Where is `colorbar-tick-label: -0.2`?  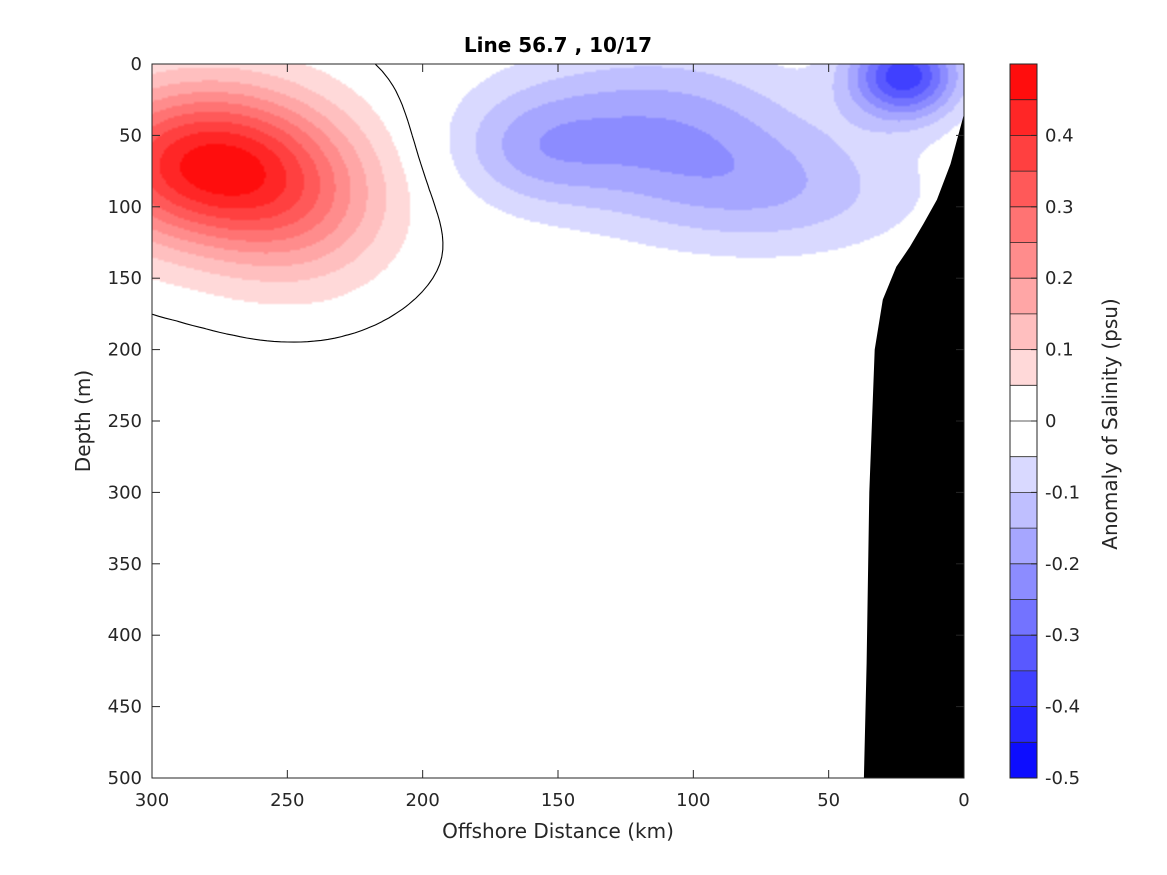 colorbar-tick-label: -0.2 is located at coordinates (1062, 564).